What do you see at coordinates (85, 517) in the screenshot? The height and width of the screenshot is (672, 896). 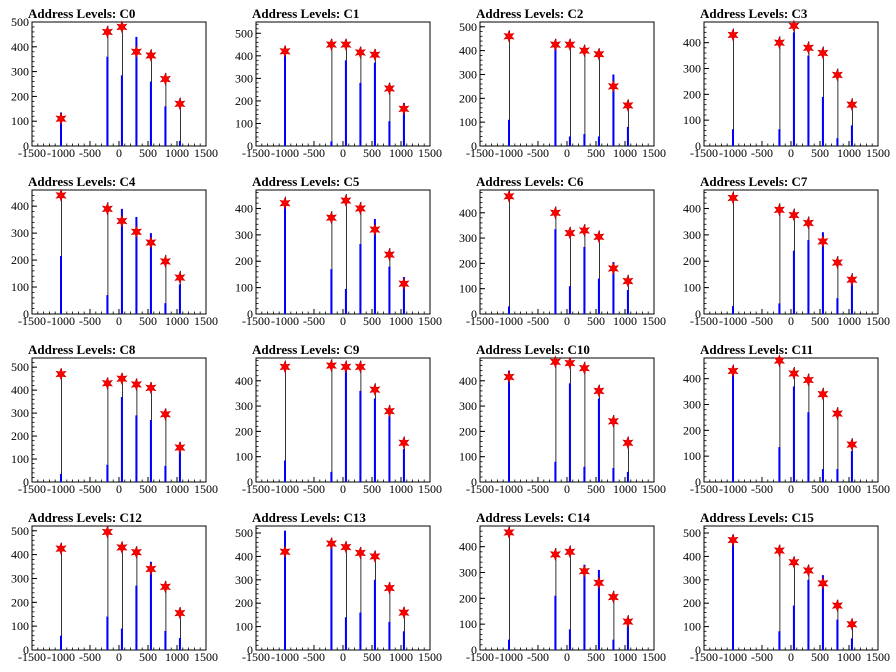 I see `chart-title: Address Levels: C12` at bounding box center [85, 517].